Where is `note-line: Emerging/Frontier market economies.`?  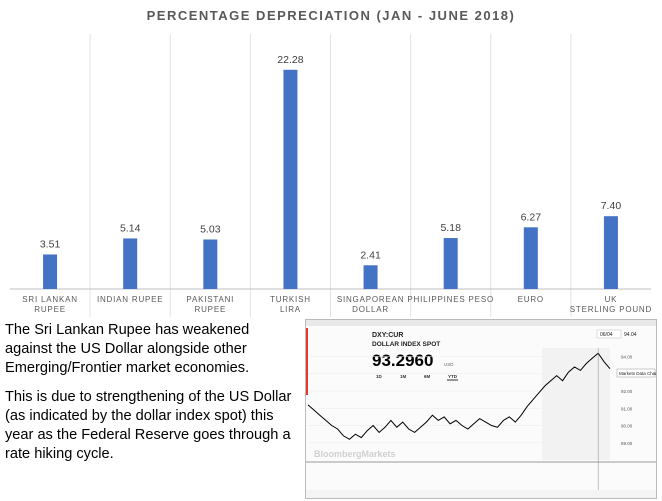
note-line: Emerging/Frontier market economies. is located at coordinates (127, 368).